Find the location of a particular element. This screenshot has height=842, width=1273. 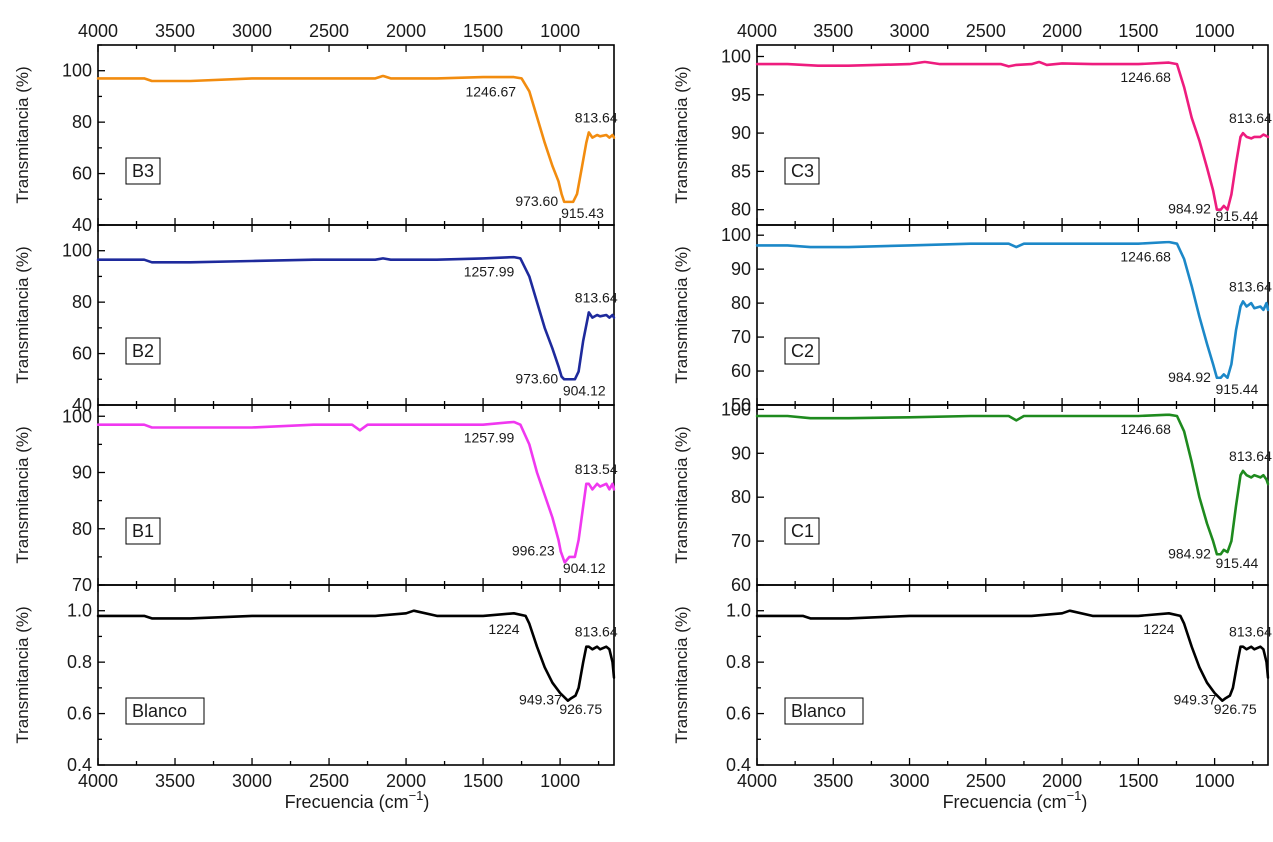

spectrum-line-b3 is located at coordinates (356, 139).